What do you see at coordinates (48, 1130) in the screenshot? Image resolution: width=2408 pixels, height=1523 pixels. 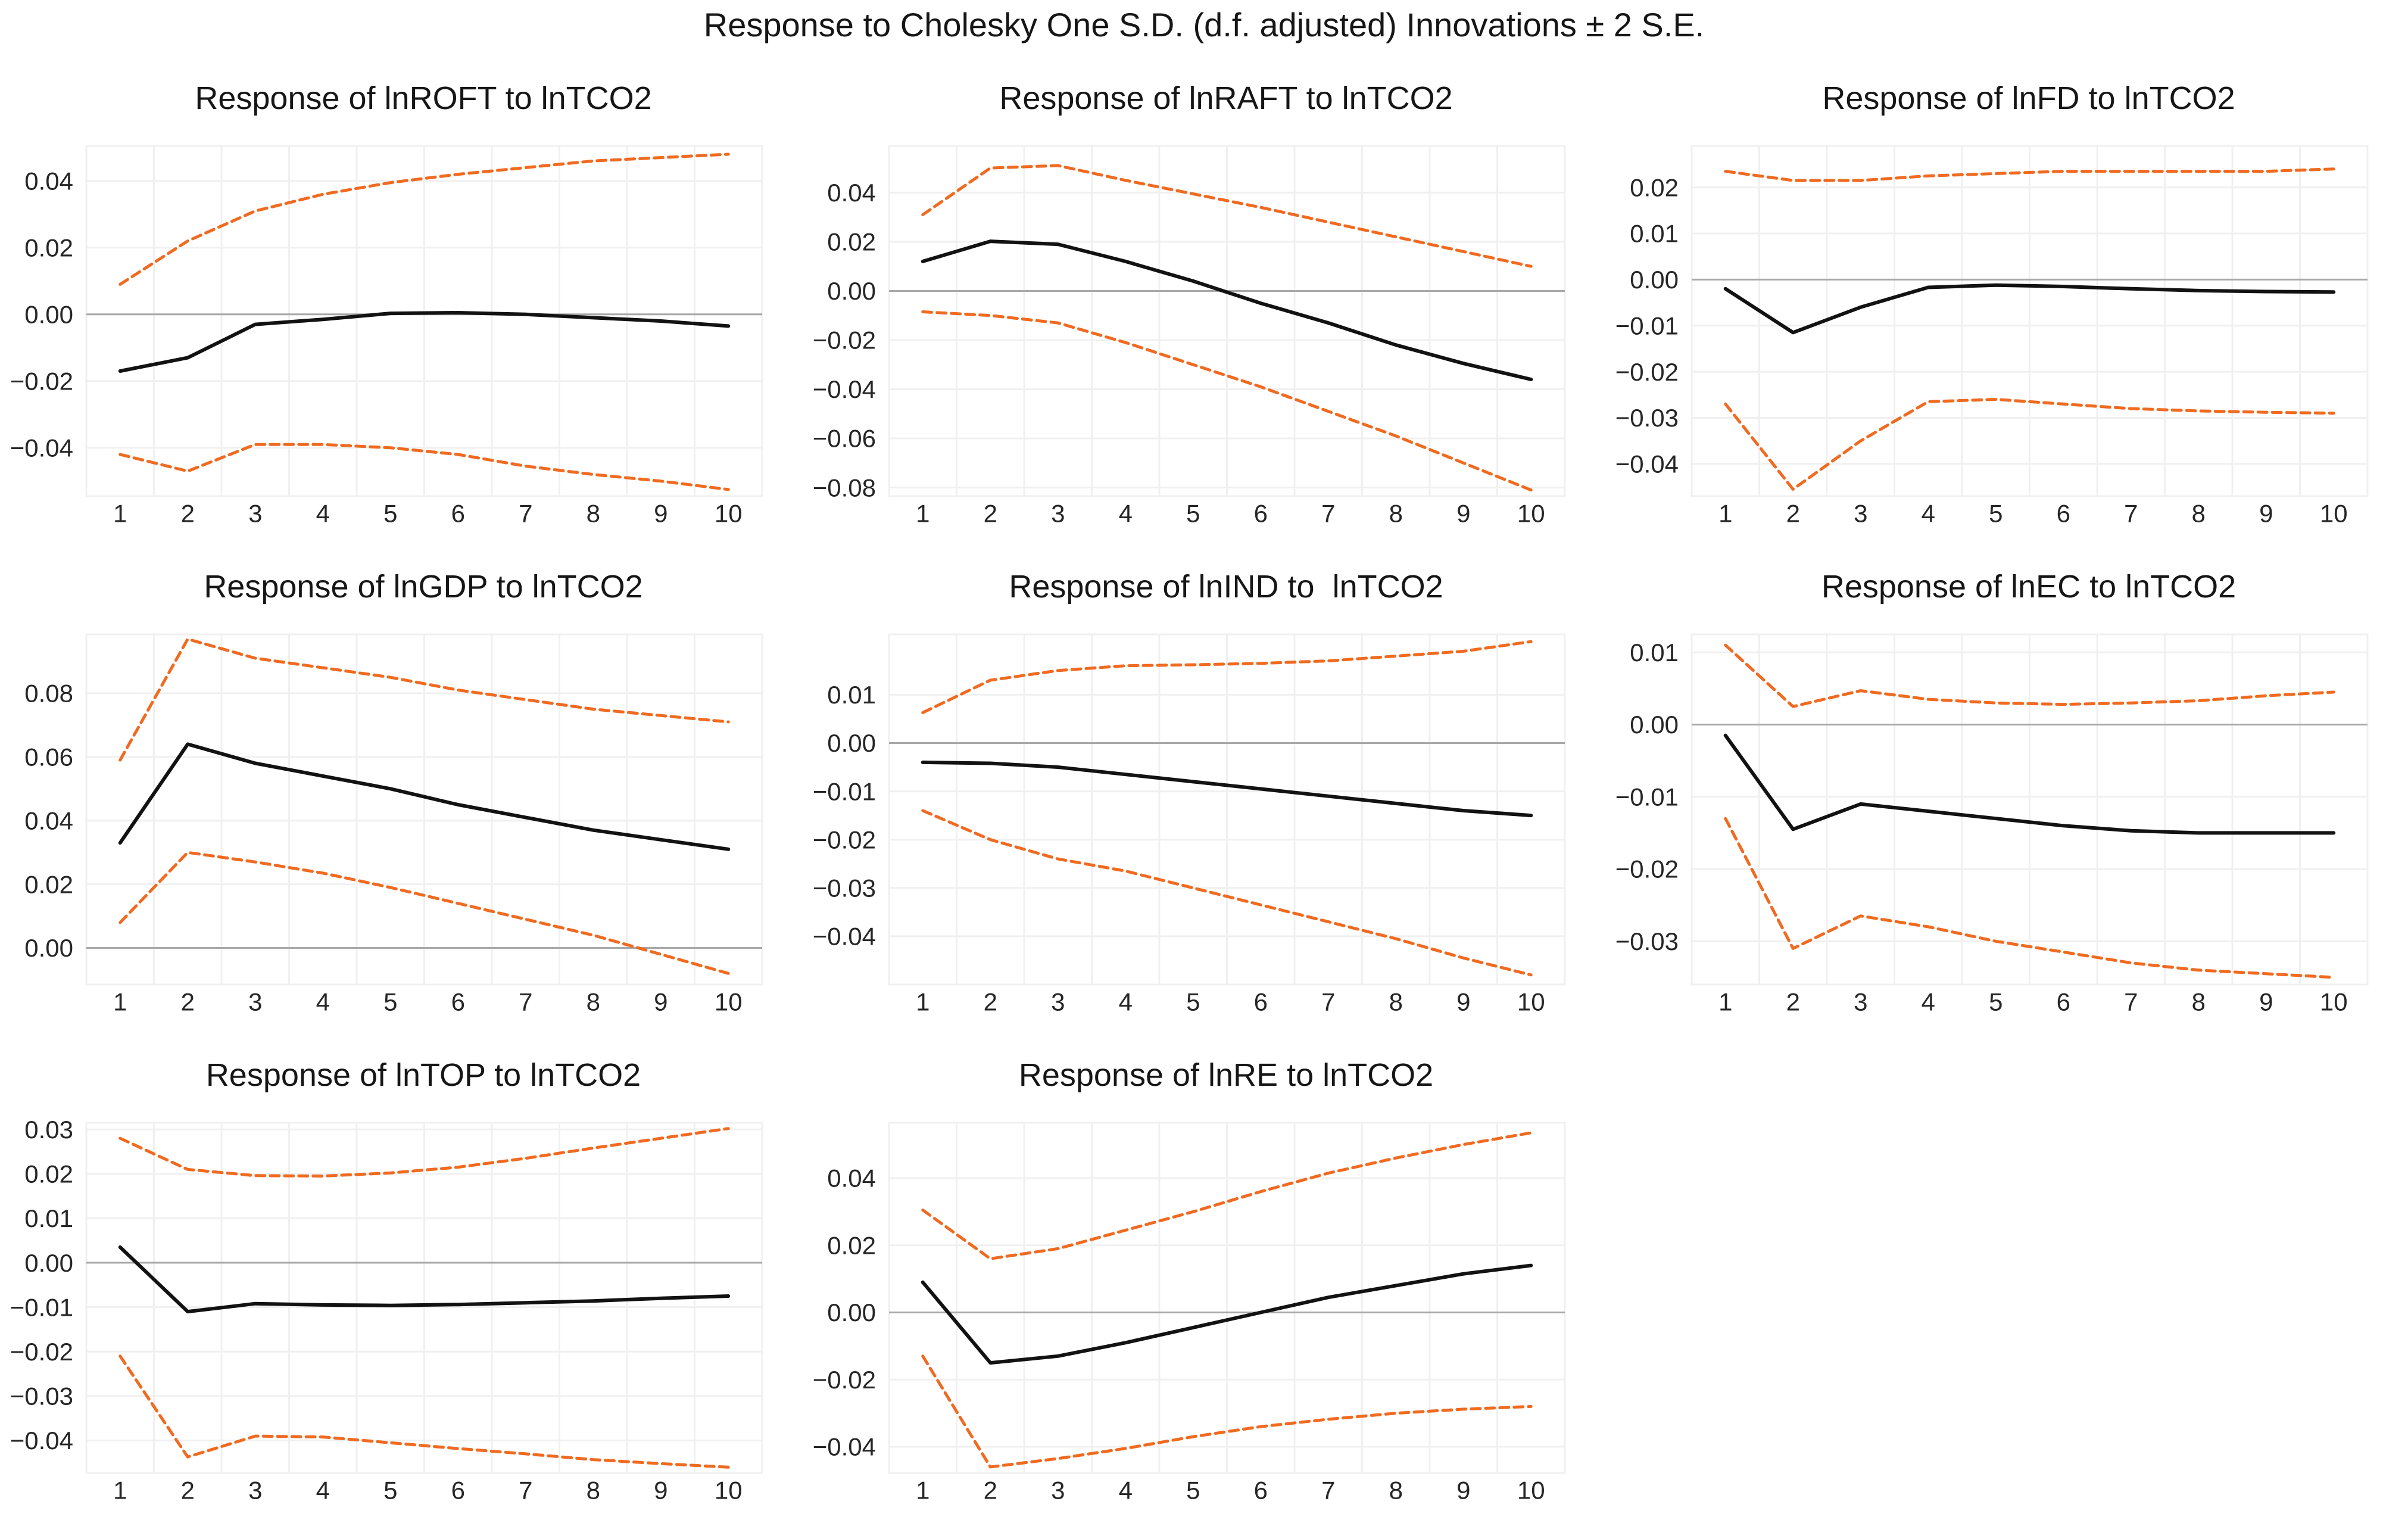 I see `y-tick-label: 0.03` at bounding box center [48, 1130].